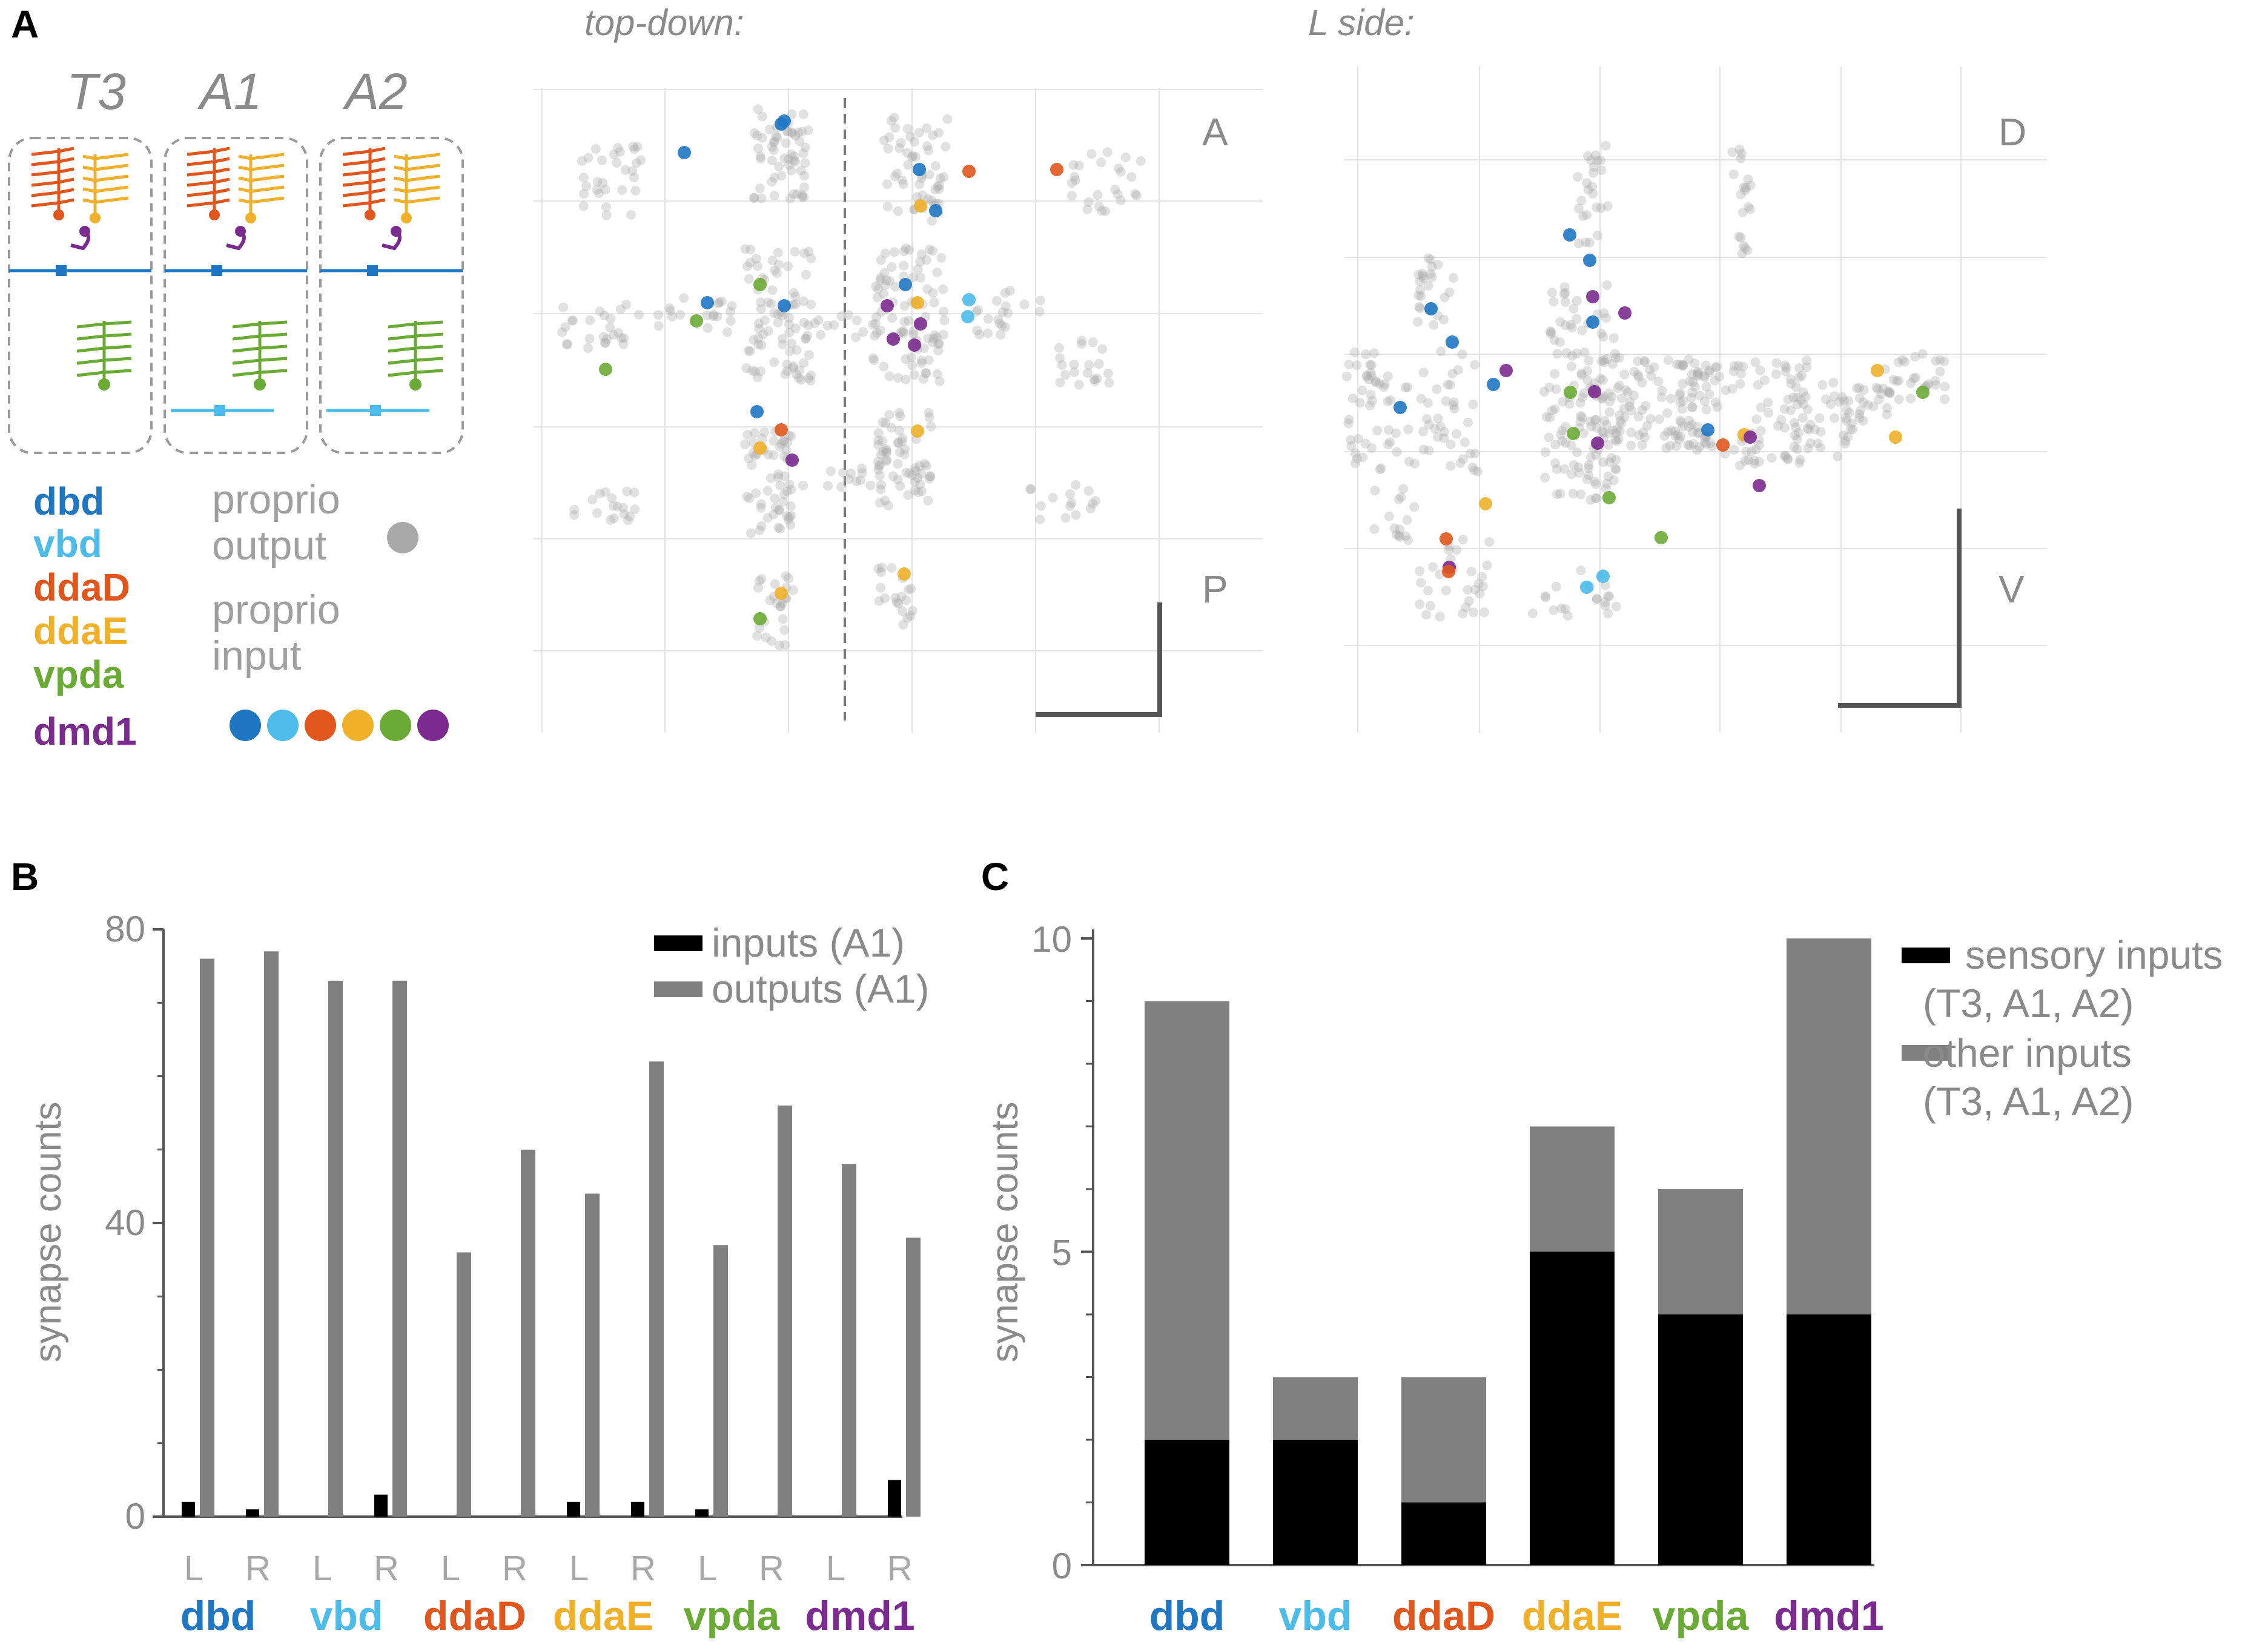 Image resolution: width=2268 pixels, height=1645 pixels. I want to click on top-down-input-point-dbd, so click(920, 169).